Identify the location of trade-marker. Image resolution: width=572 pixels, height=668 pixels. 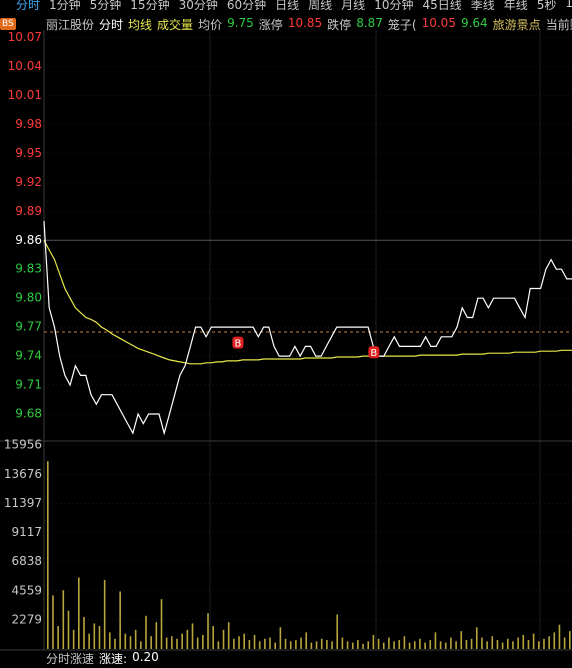
(238, 342).